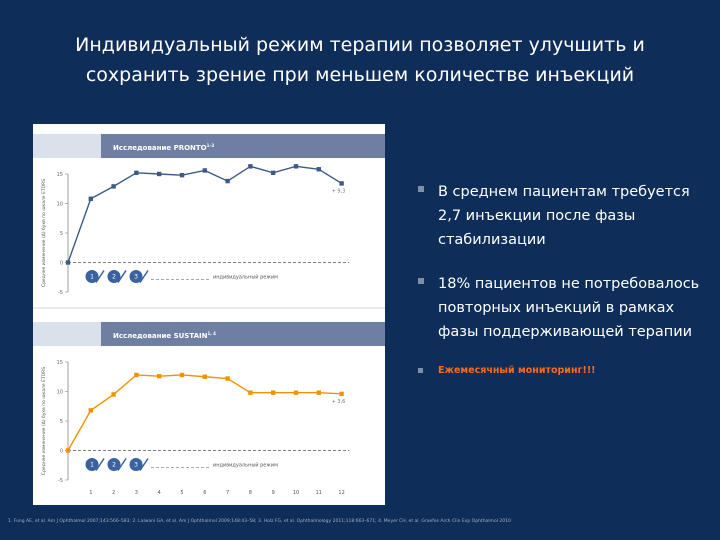 Image resolution: width=720 pixels, height=540 pixels. What do you see at coordinates (273, 493) in the screenshot?
I see `x-tick-label: 9` at bounding box center [273, 493].